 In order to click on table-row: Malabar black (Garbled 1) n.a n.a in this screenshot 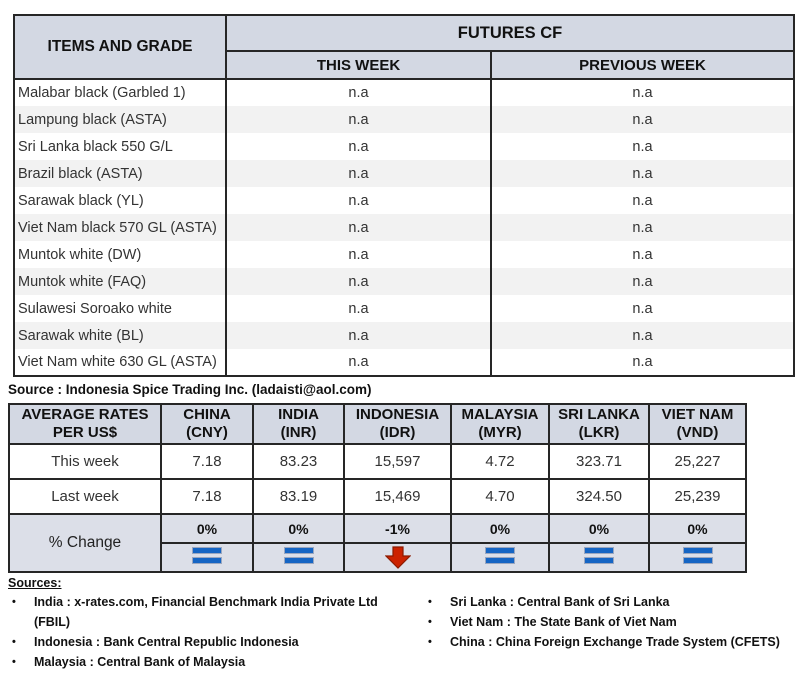, I will do `click(404, 92)`.